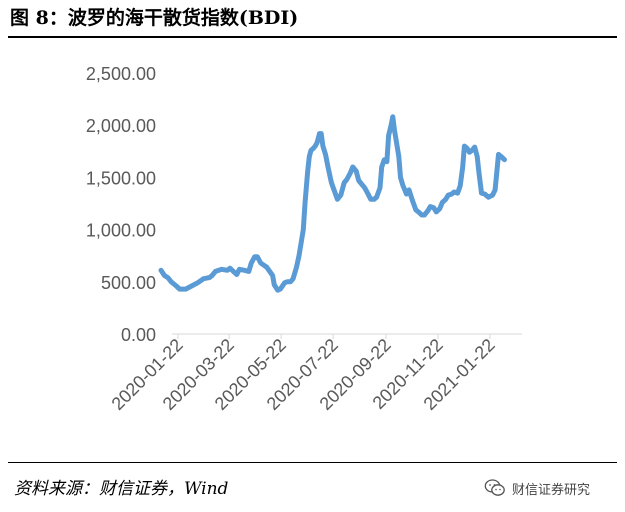 Image resolution: width=625 pixels, height=512 pixels. Describe the element at coordinates (312, 462) in the screenshot. I see `bottom-rule` at that location.